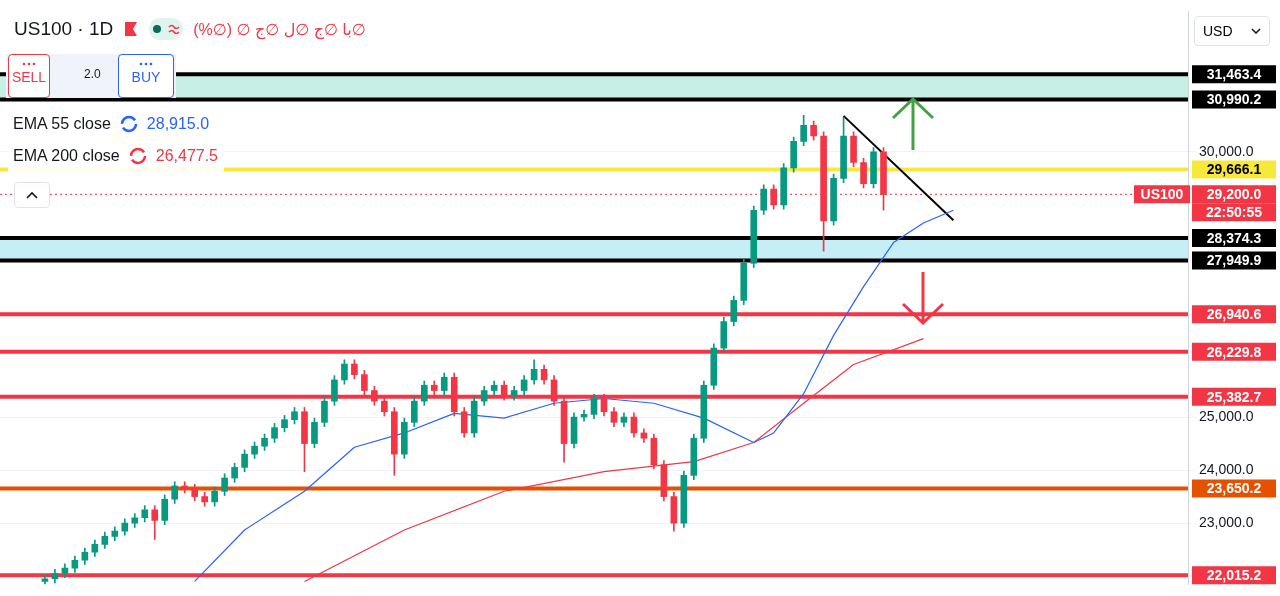 The image size is (1280, 596). Describe the element at coordinates (1234, 194) in the screenshot. I see `ref-line-label: 29,200.0` at that location.